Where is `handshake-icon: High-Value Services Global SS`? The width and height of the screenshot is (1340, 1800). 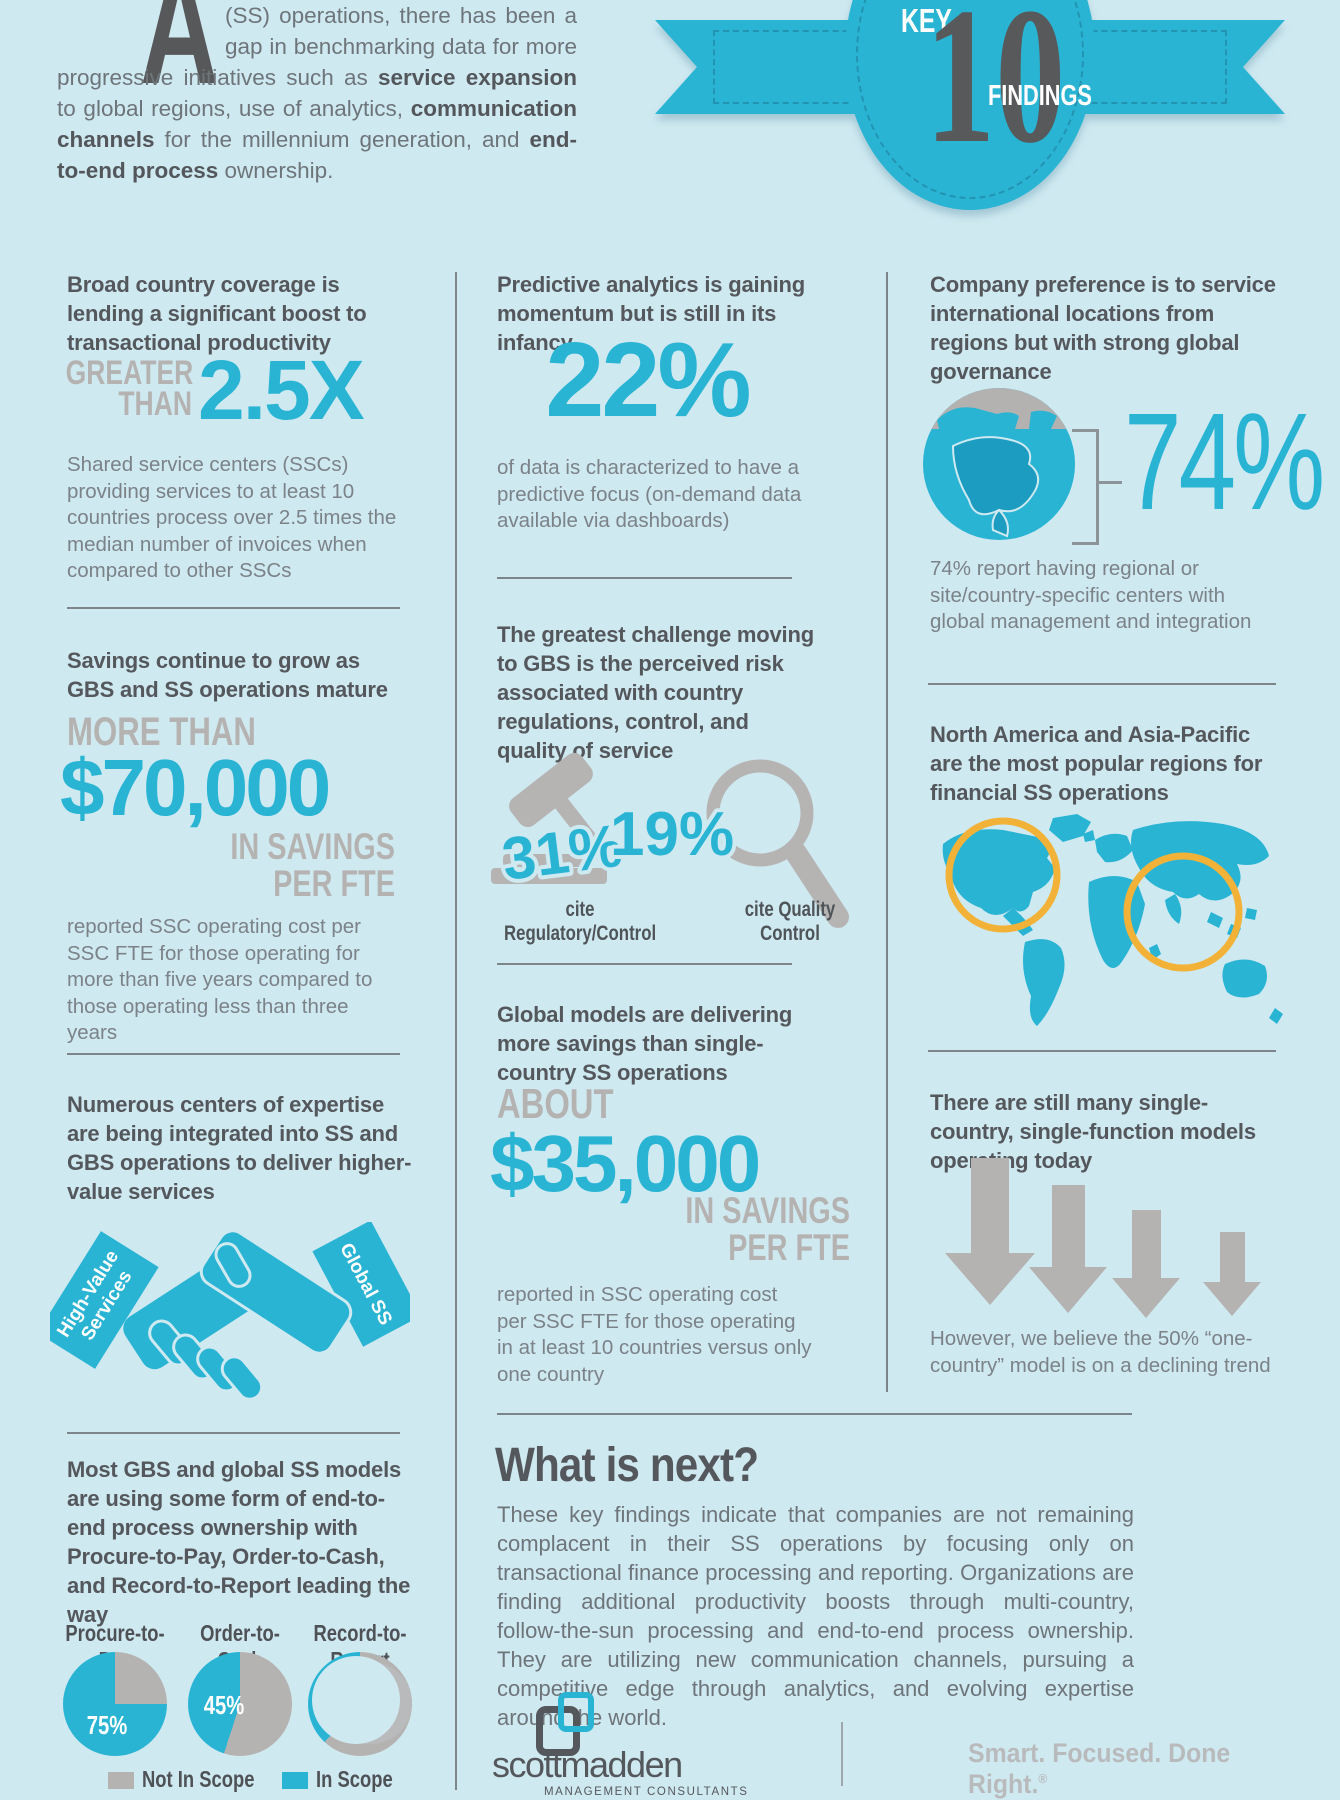
handshake-icon: High-Value Services Global SS is located at coordinates (229, 1318).